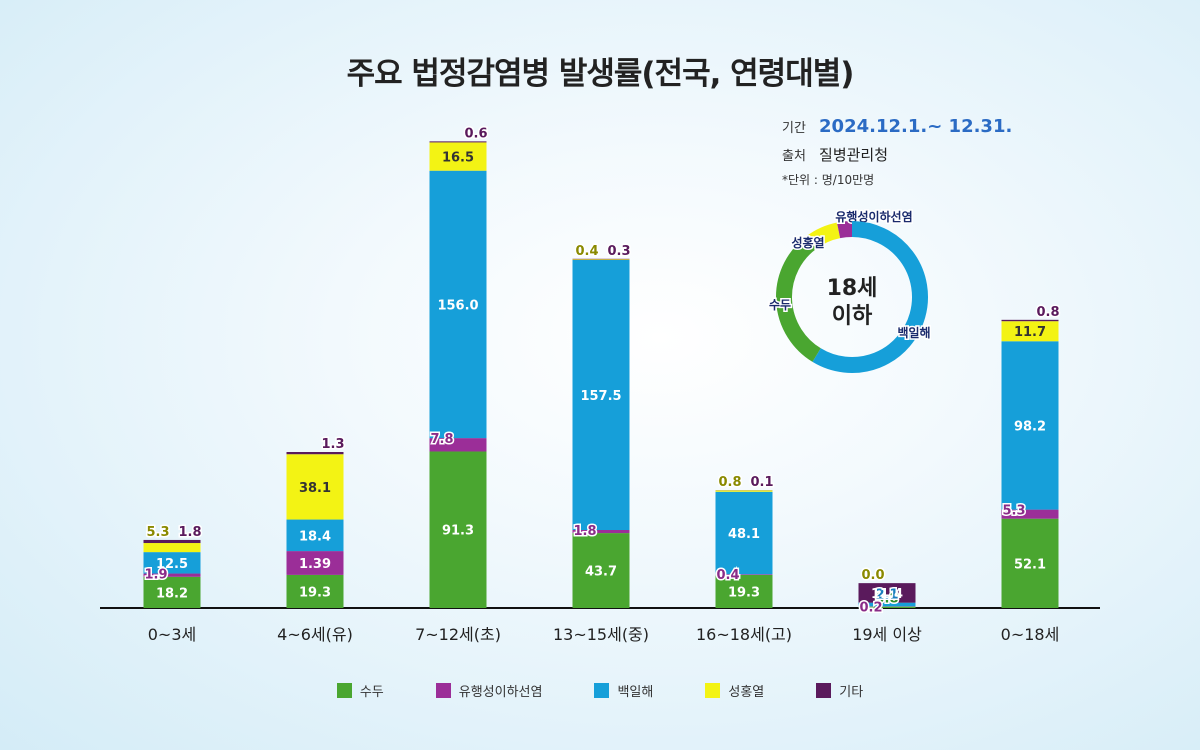  I want to click on donut-label: 수두, so click(780, 305).